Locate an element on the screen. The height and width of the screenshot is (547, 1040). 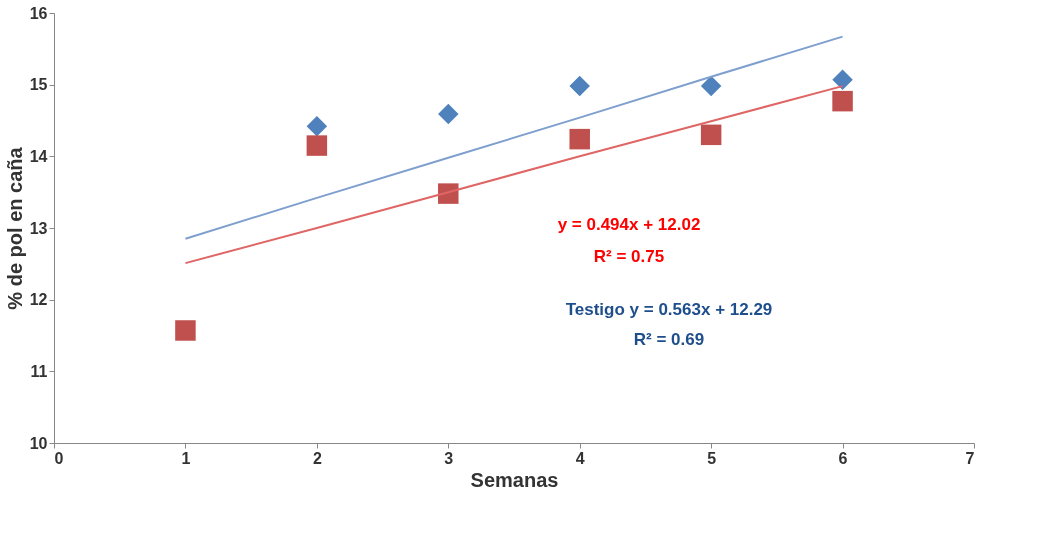
x-tick-label: 3 is located at coordinates (449, 458).